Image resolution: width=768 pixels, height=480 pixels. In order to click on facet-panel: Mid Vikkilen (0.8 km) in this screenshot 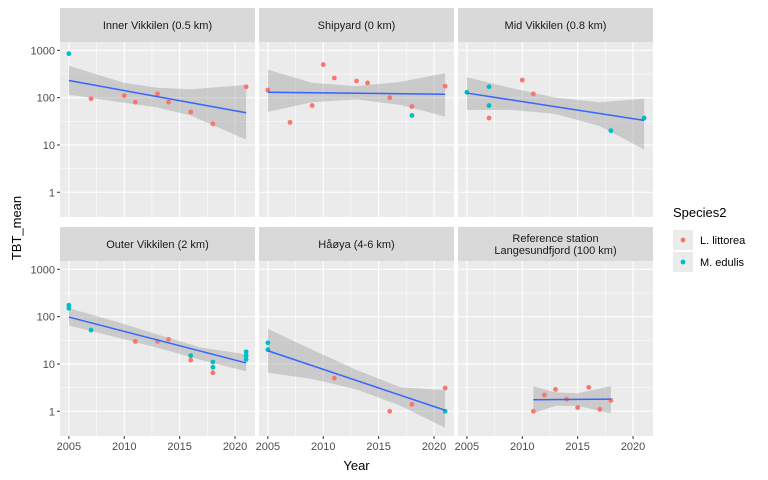, I will do `click(555, 112)`.